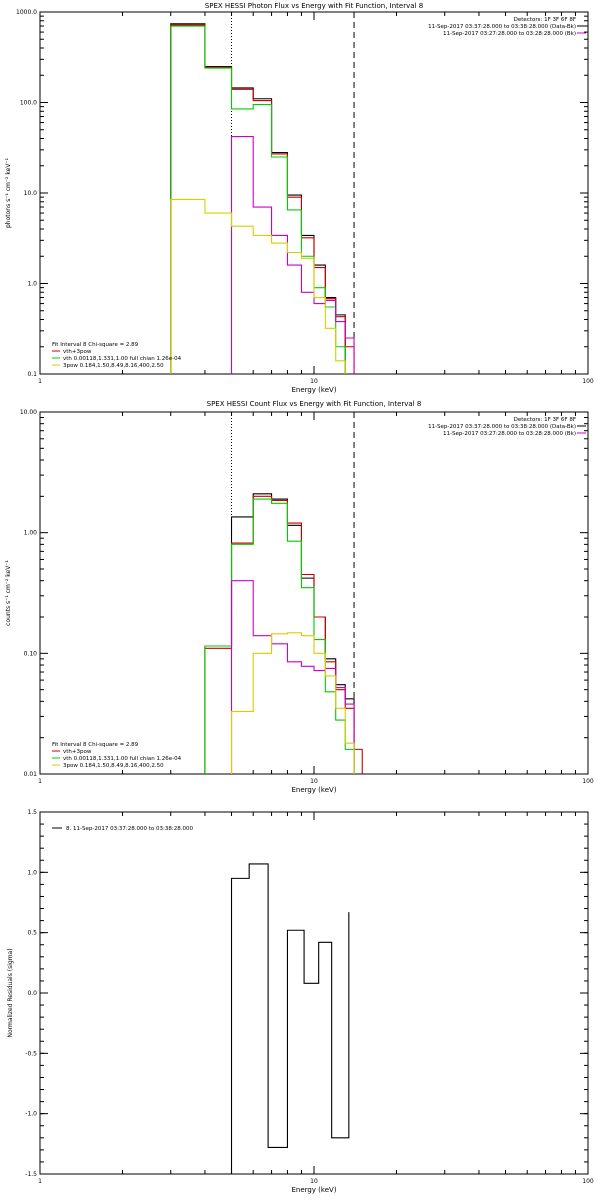 The width and height of the screenshot is (600, 1200). I want to click on count-xtick-label: 1, so click(40, 781).